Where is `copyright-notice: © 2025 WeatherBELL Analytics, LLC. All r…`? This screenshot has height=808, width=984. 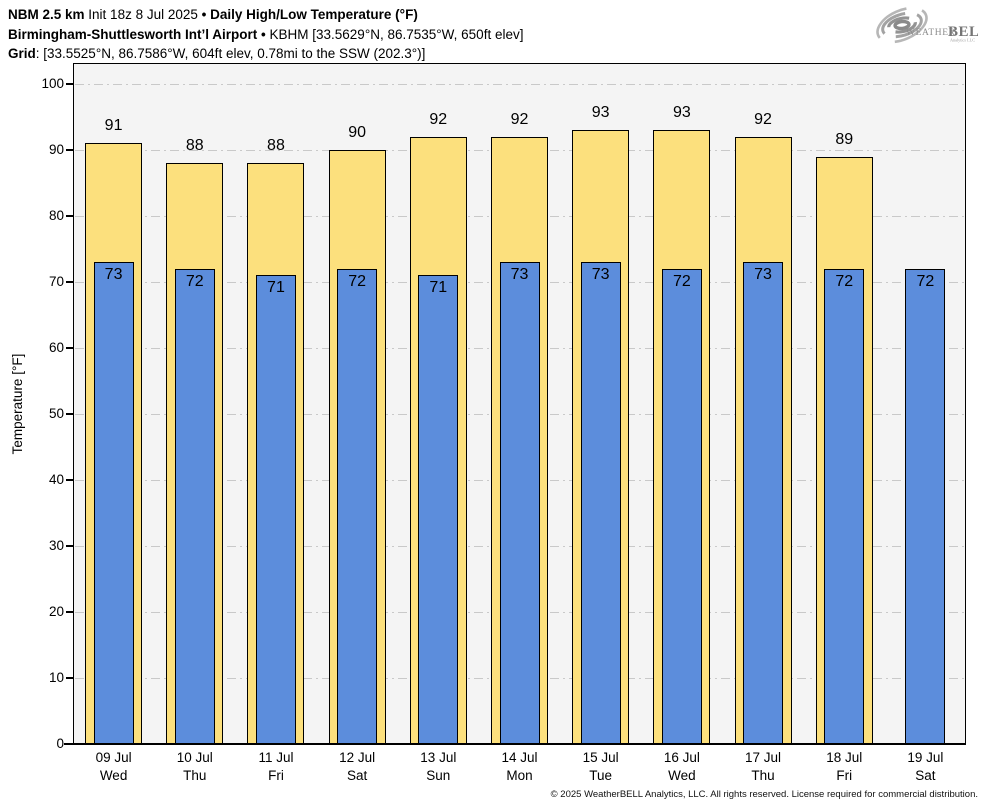 copyright-notice: © 2025 WeatherBELL Analytics, LLC. All r… is located at coordinates (764, 794).